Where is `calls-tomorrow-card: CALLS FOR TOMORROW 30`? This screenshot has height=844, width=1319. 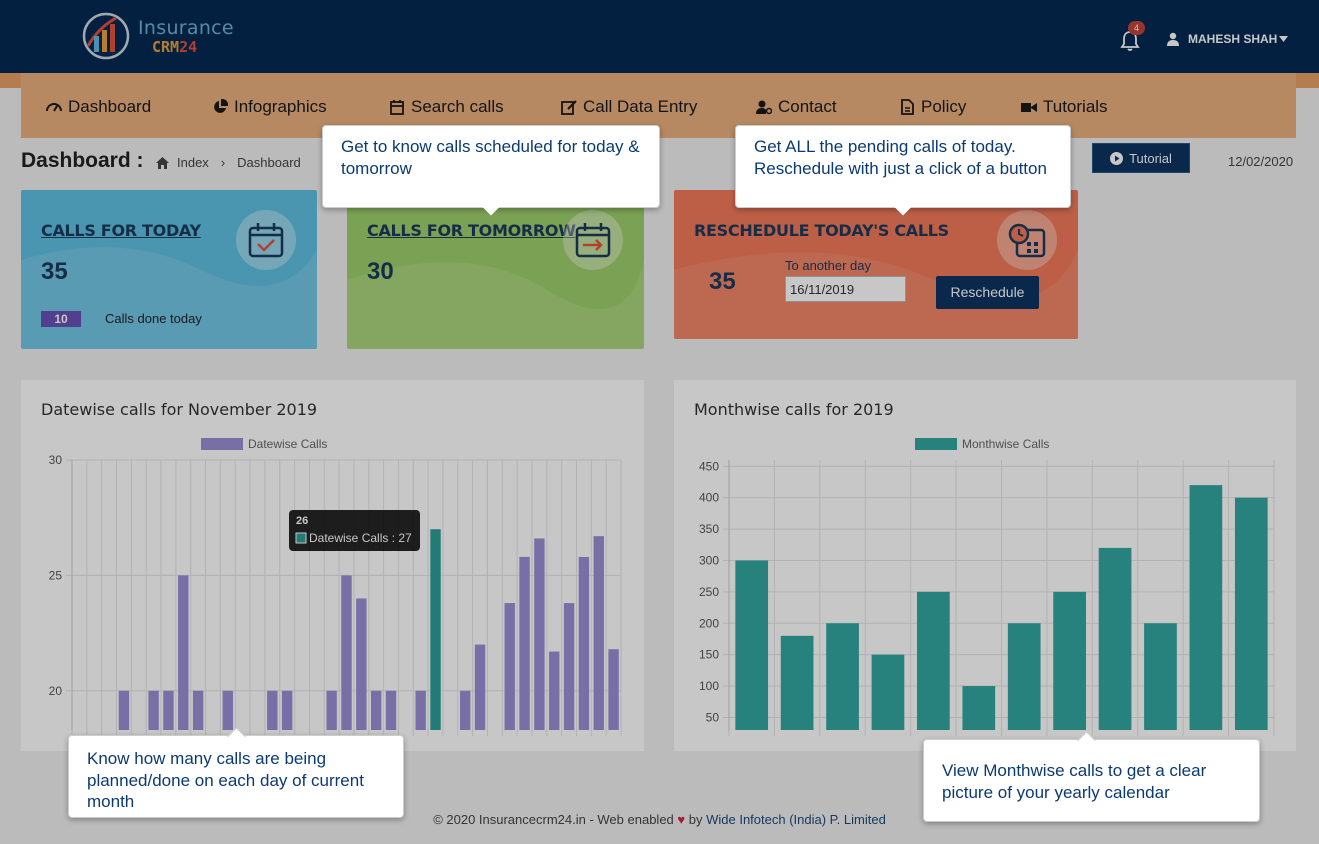 calls-tomorrow-card: CALLS FOR TOMORROW 30 is located at coordinates (495, 269).